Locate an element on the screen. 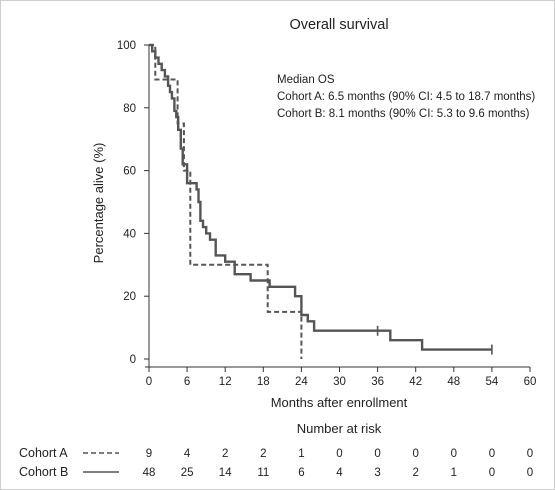 The image size is (555, 490). risk-value: 14 is located at coordinates (225, 473).